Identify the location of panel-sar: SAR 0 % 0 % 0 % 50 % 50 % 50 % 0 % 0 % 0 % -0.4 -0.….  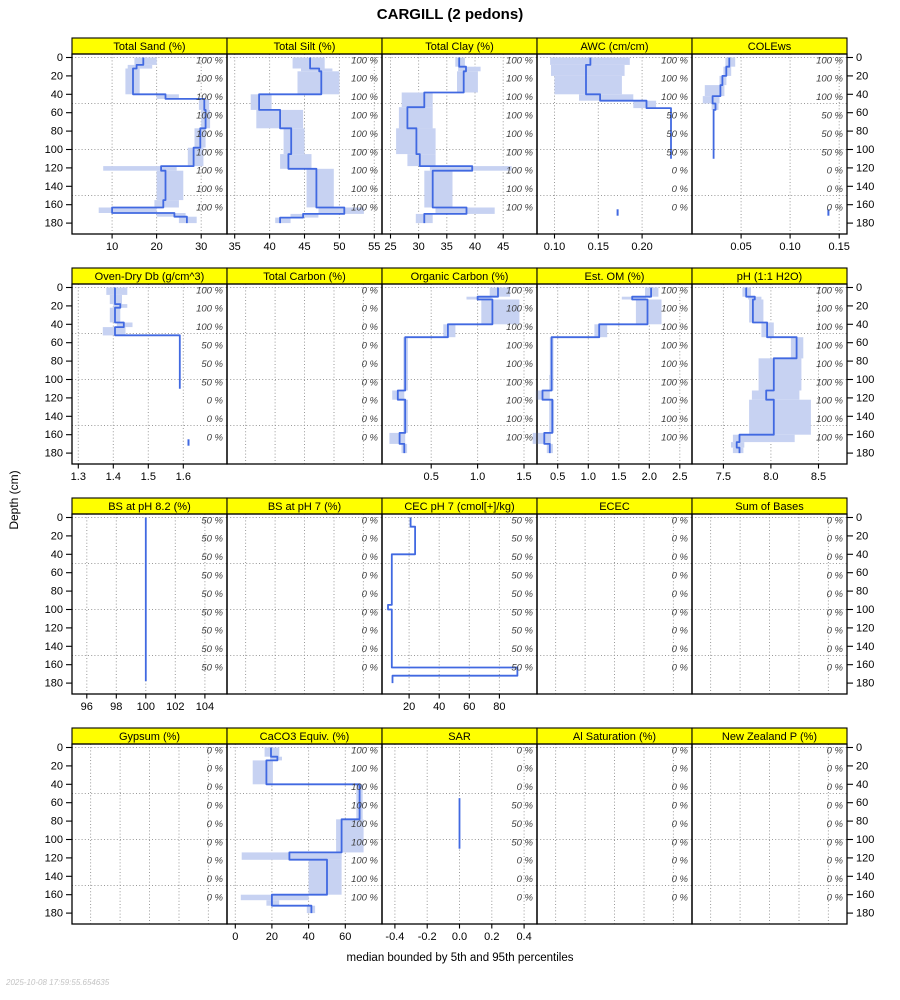
(459, 835).